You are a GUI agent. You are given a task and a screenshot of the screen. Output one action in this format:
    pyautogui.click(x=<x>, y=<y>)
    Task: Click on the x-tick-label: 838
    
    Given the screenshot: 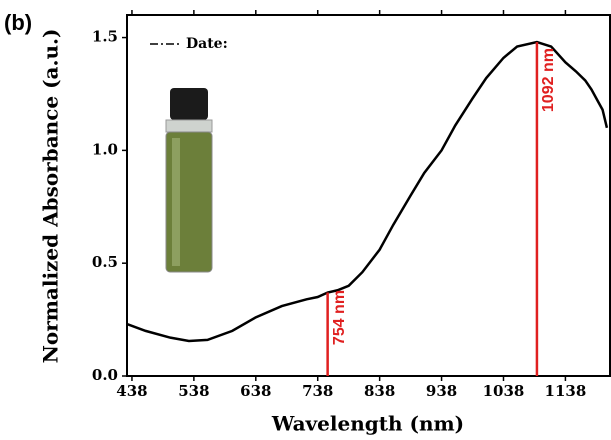 What is the action you would take?
    pyautogui.click(x=379, y=391)
    